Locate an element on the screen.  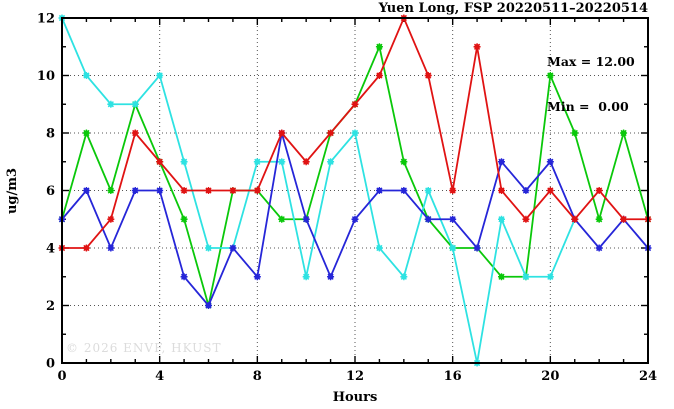
watermark: © 2026 ENVF, HKUST is located at coordinates (144, 348).